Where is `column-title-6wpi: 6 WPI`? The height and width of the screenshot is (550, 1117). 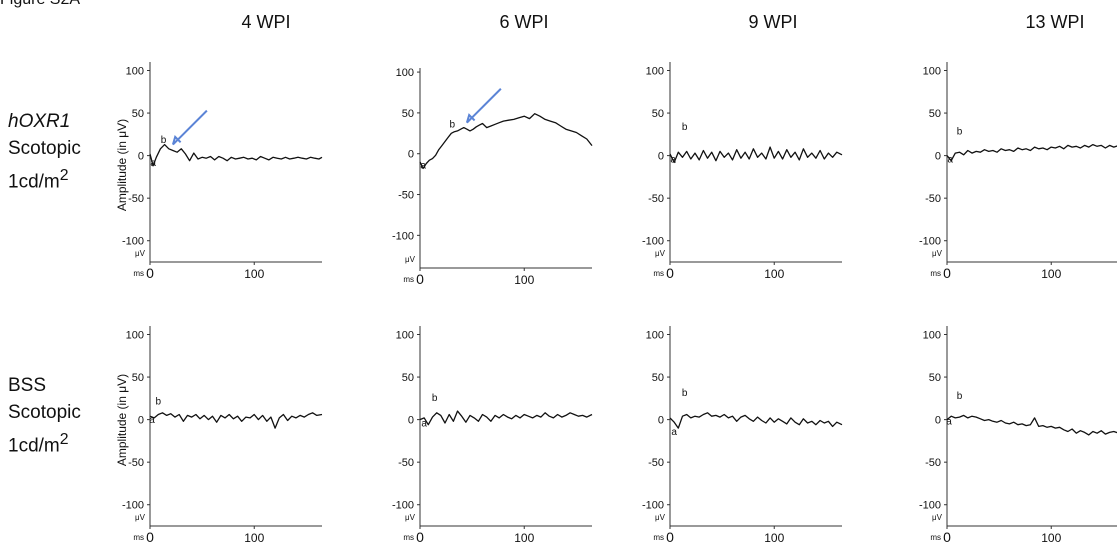 column-title-6wpi: 6 WPI is located at coordinates (524, 22).